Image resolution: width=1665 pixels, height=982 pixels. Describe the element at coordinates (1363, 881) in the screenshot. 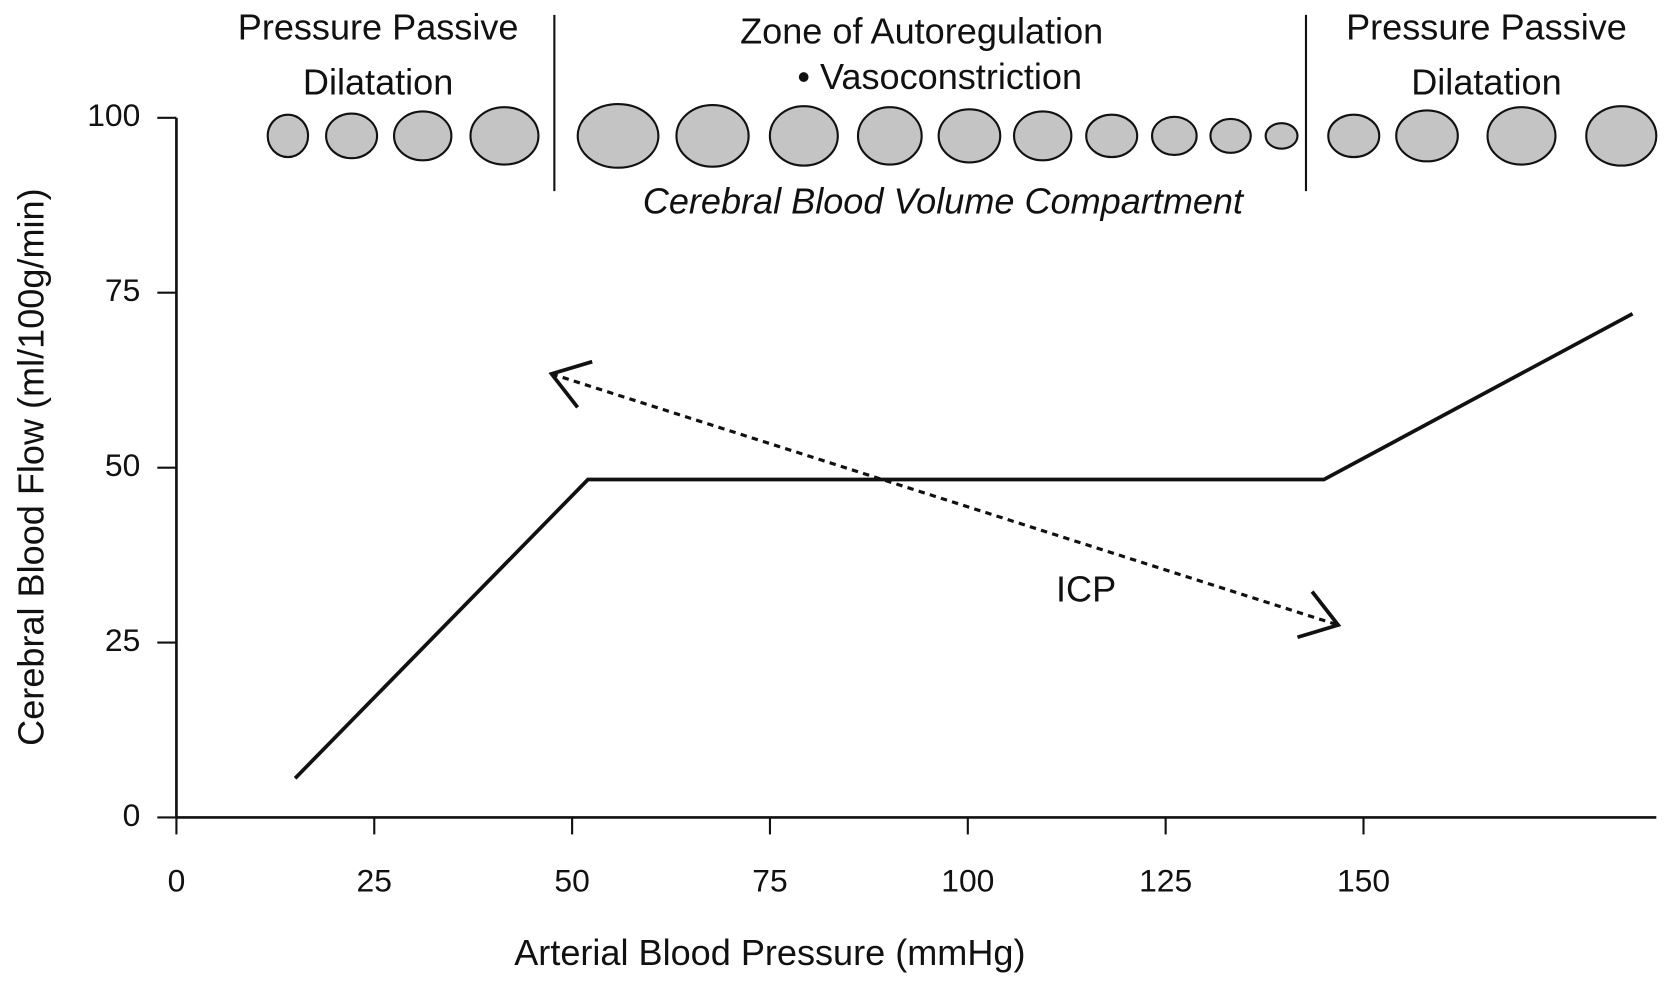

I see `x-tick-label: 150` at that location.